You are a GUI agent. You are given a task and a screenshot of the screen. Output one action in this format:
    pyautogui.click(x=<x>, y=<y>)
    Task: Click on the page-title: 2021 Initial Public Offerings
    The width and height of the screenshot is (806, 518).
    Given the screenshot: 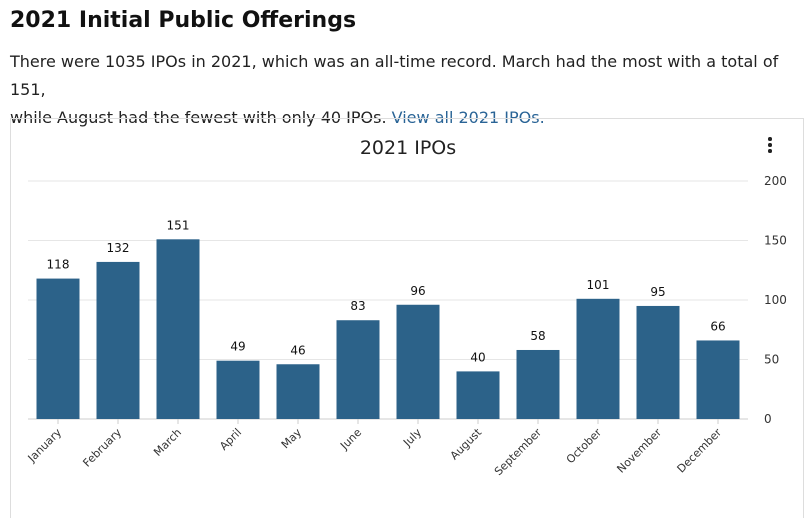 What is the action you would take?
    pyautogui.click(x=183, y=20)
    